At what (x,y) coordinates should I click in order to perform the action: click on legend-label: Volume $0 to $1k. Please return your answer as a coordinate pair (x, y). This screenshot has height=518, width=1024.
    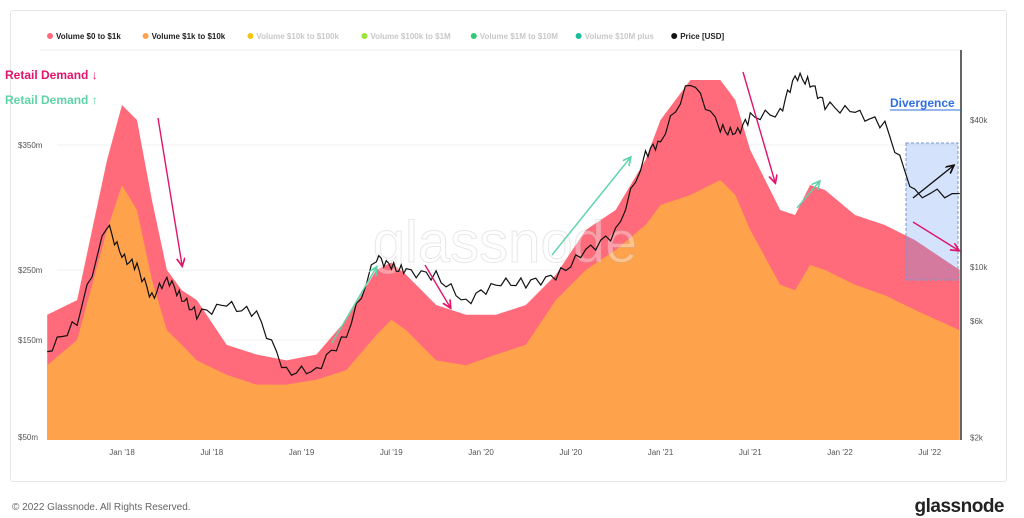
    Looking at the image, I should click on (88, 36).